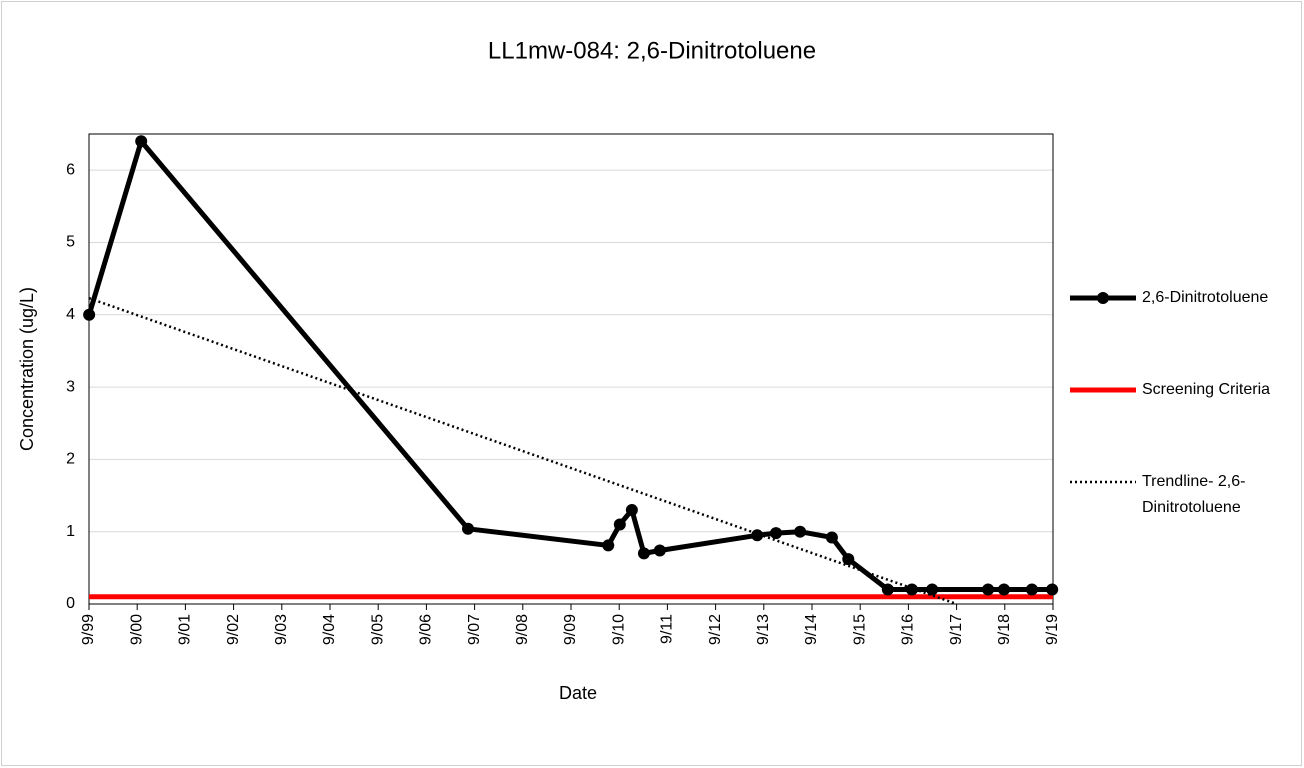  I want to click on y-tick-label: 3, so click(70, 386).